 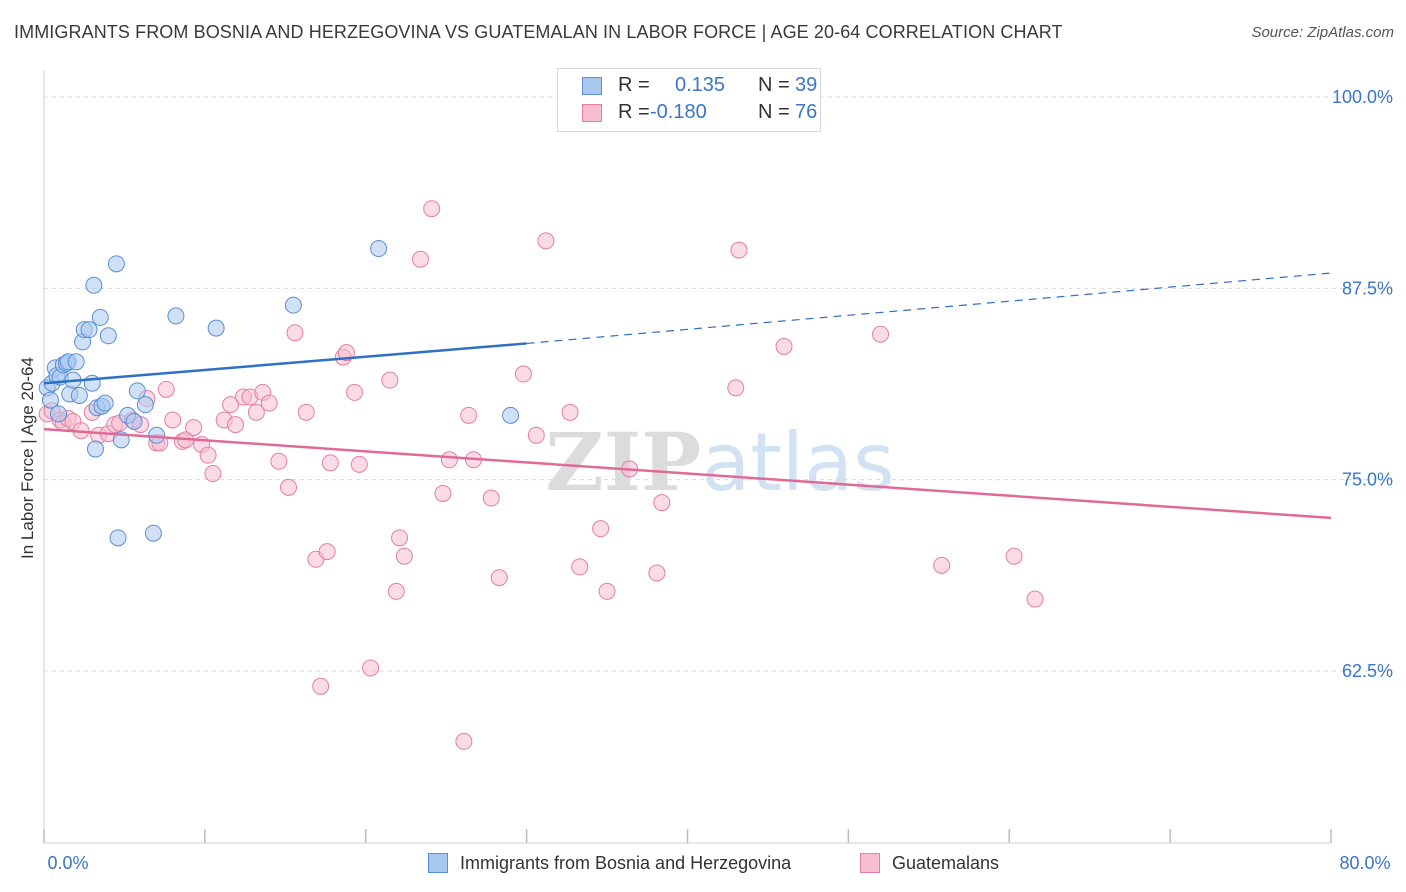 I want to click on y-tick-label: 62.5%, so click(x=1367, y=671).